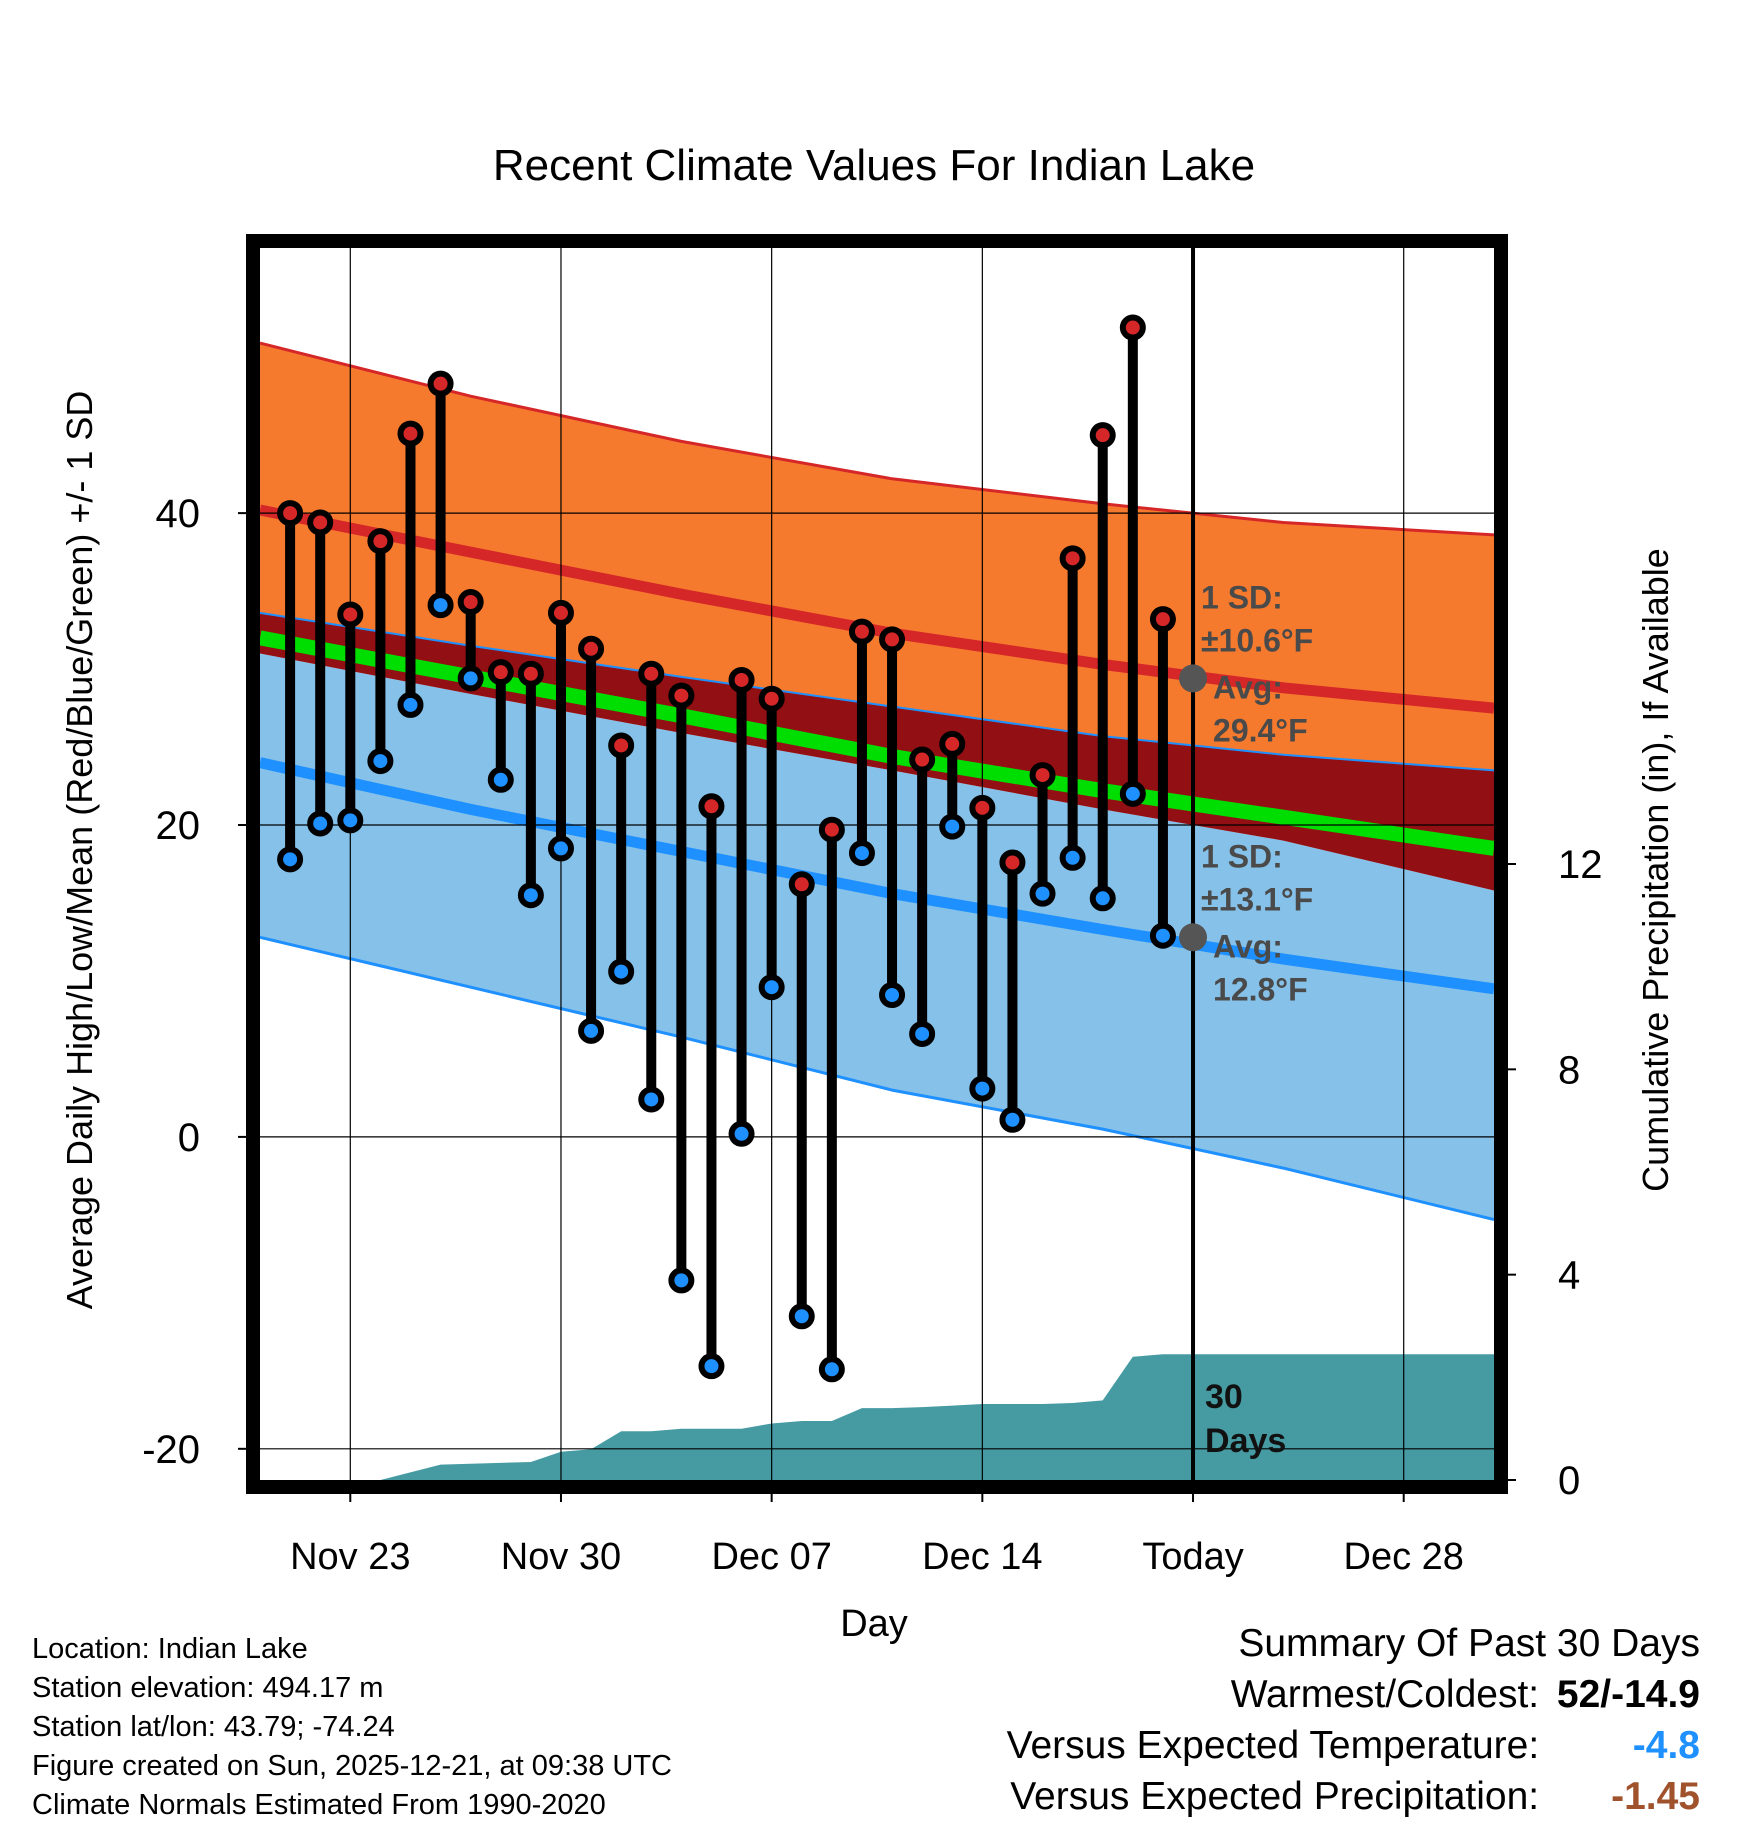 The width and height of the screenshot is (1748, 1828). Describe the element at coordinates (1193, 678) in the screenshot. I see `high-avg-marker` at that location.